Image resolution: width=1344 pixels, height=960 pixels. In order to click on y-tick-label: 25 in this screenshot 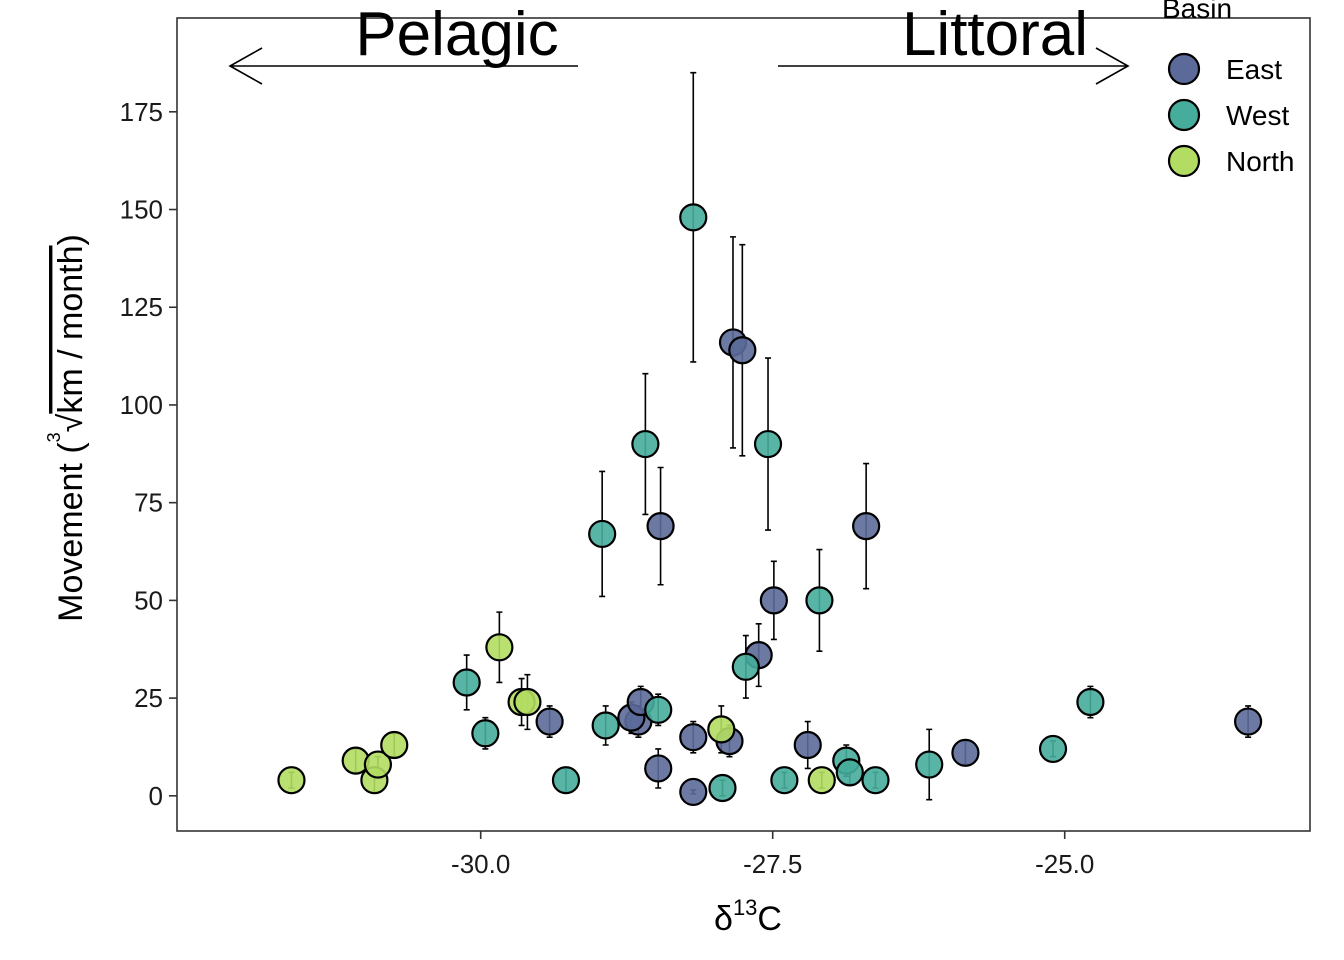, I will do `click(148, 698)`.